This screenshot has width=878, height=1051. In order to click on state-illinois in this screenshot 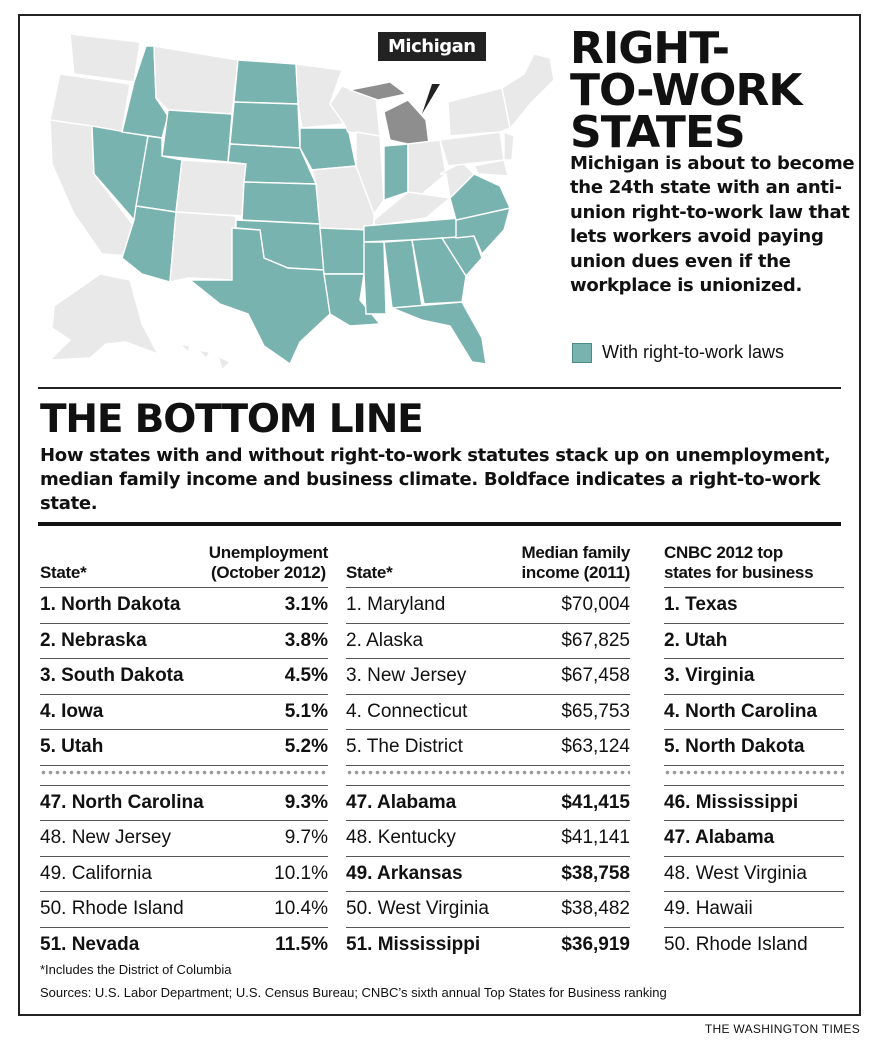, I will do `click(370, 173)`.